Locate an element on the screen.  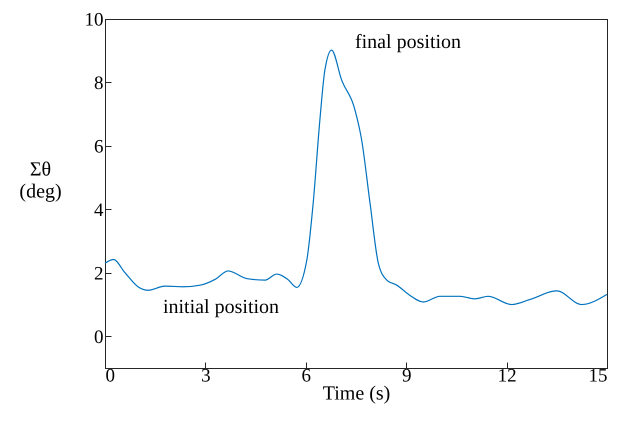
x-tick-label: 15 is located at coordinates (598, 376).